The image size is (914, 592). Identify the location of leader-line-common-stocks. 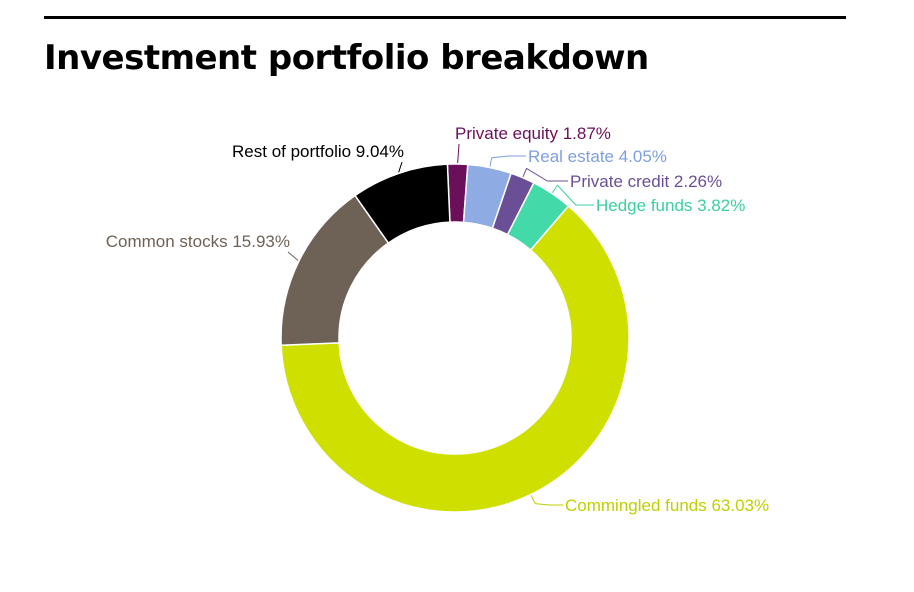
(293, 256).